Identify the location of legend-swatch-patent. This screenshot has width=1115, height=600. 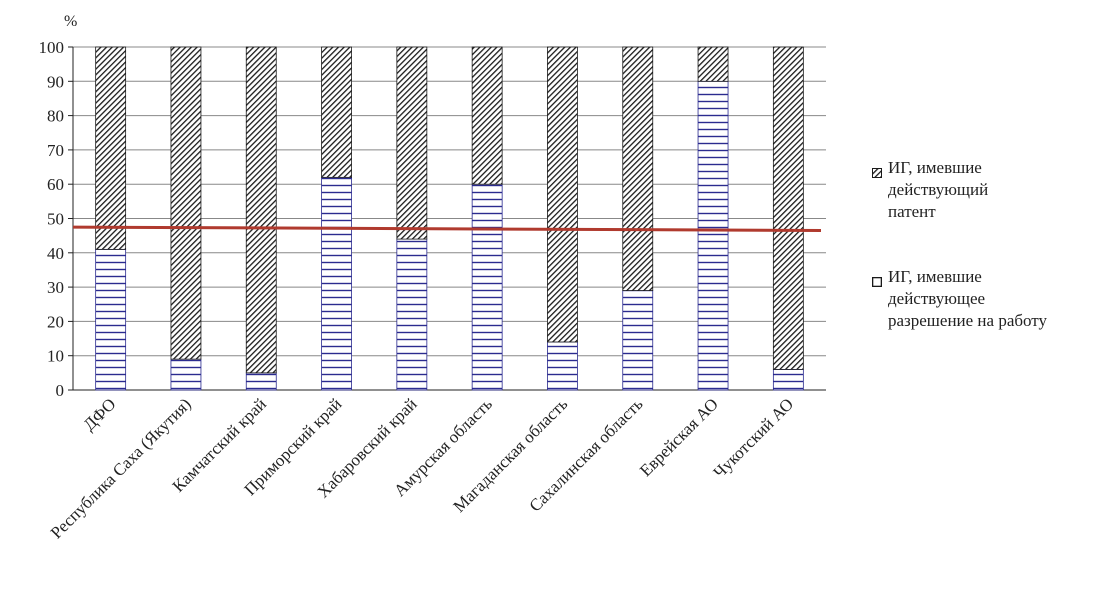
(877, 170).